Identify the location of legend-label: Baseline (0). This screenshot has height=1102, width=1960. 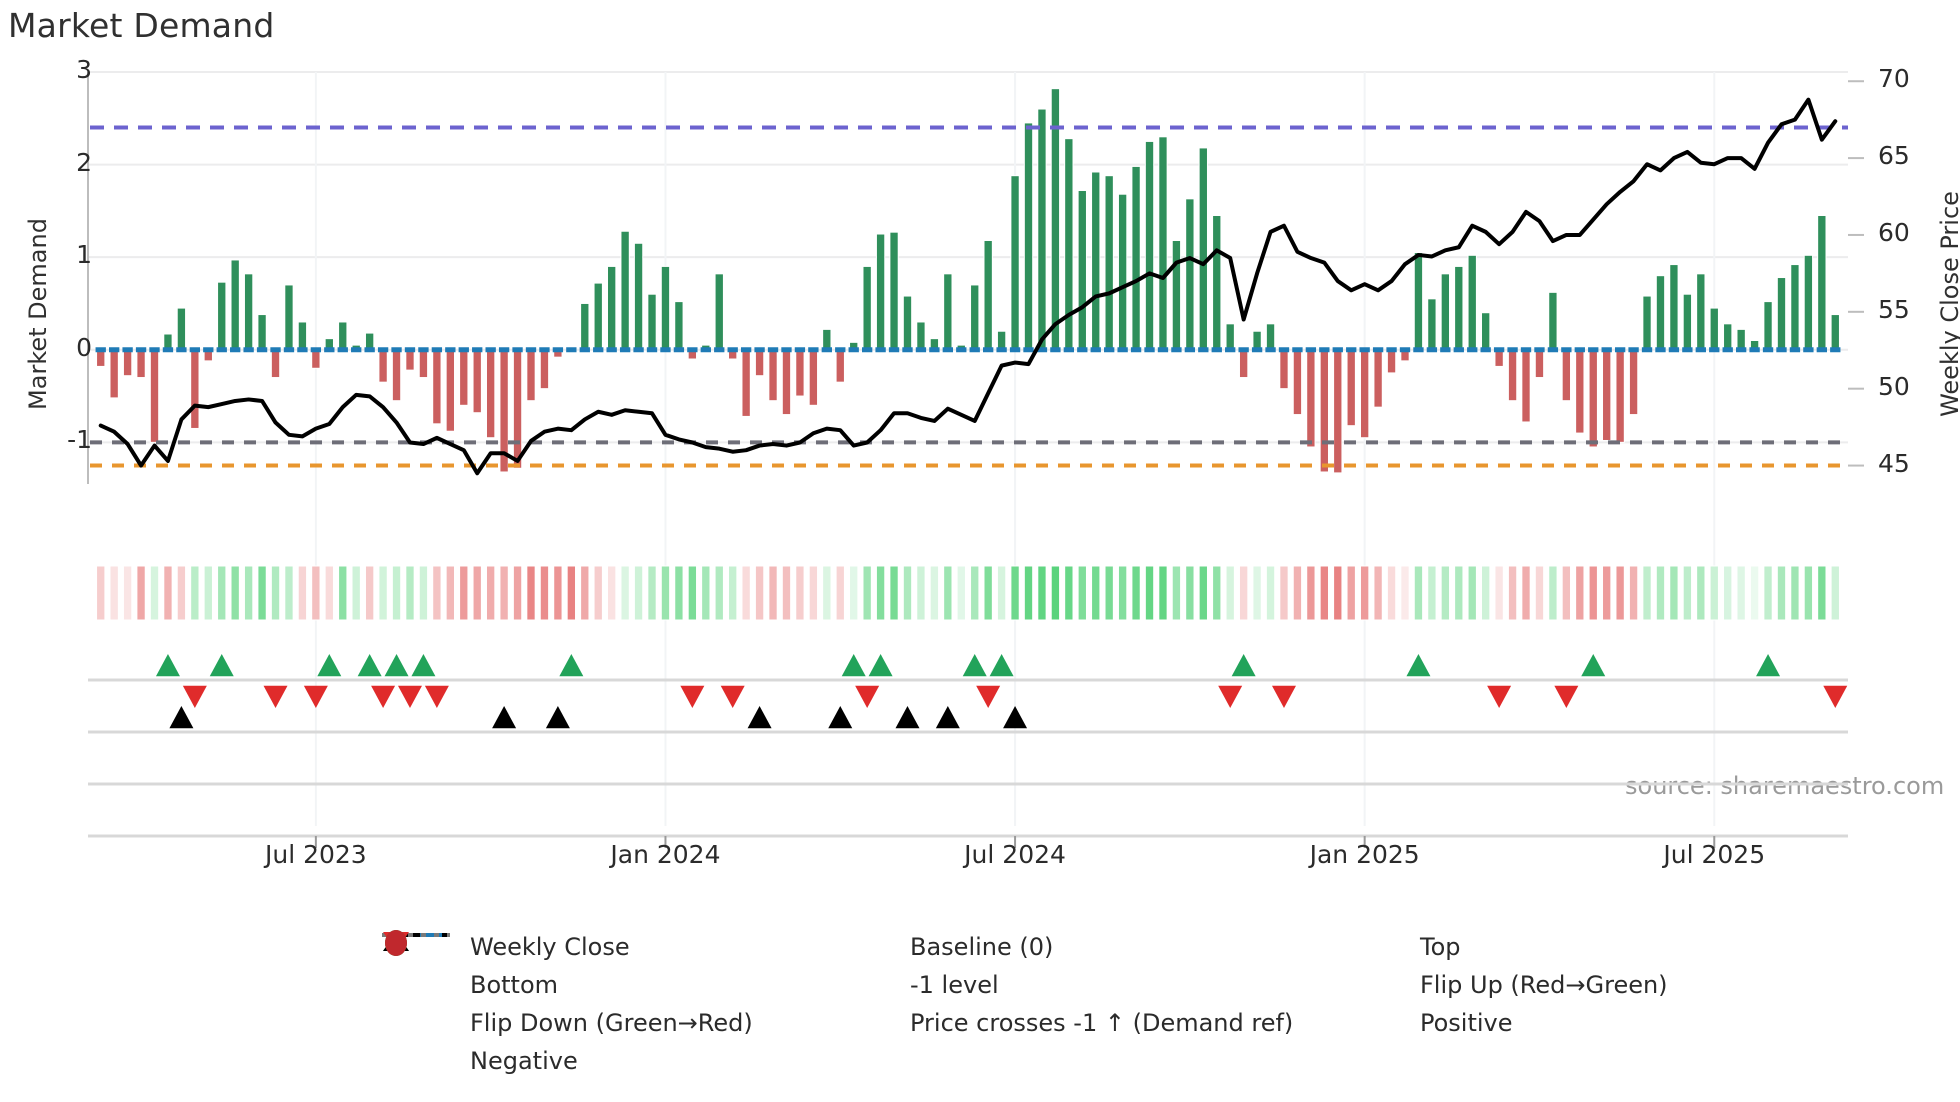
(982, 947).